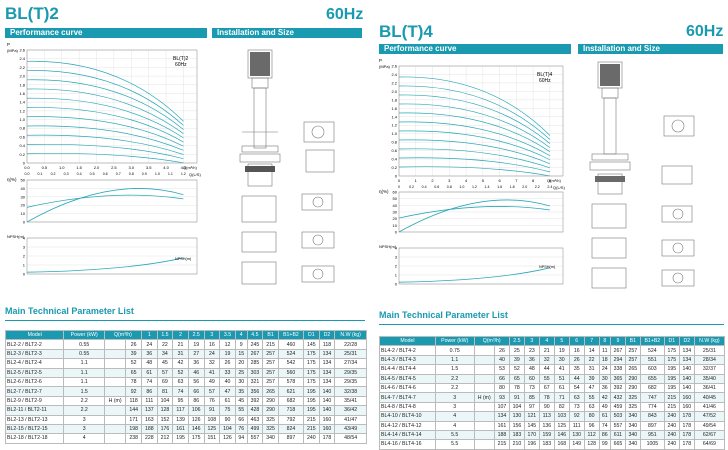 The height and width of the screenshot is (450, 728). Describe the element at coordinates (255, 363) in the screenshot. I see `value-cell: 285` at that location.